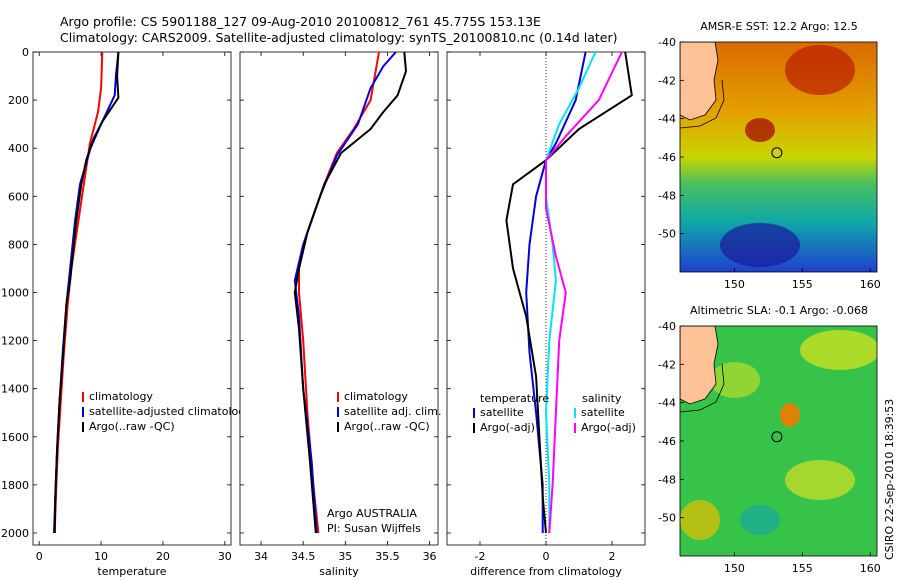  Describe the element at coordinates (25, 52) in the screenshot. I see `depth-tick-label: 0` at that location.